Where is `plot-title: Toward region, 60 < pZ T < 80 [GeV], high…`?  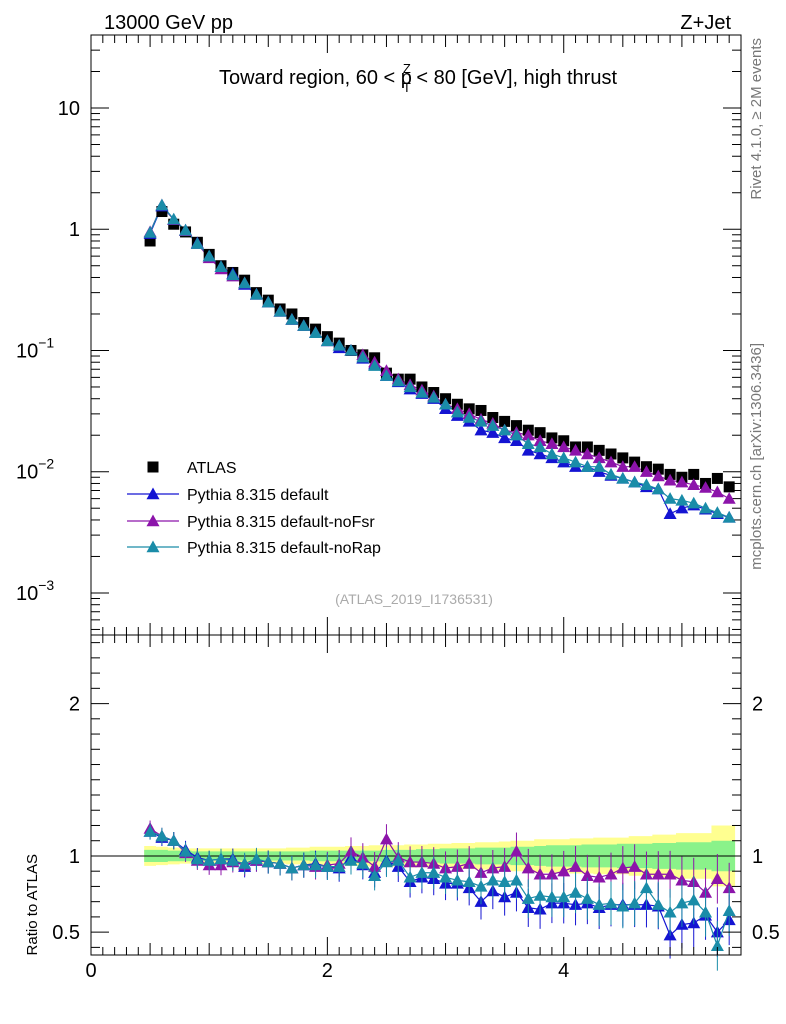
plot-title: Toward region, 60 < pZ T < 80 [GeV], high… is located at coordinates (418, 78).